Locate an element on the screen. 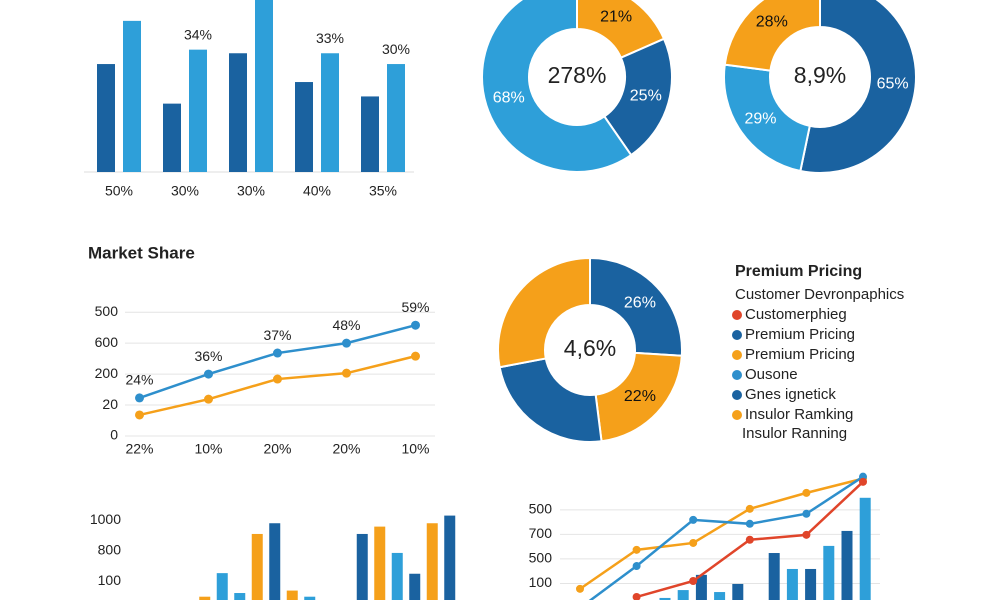 This screenshot has height=600, width=1000. slice-label: 22% is located at coordinates (640, 396).